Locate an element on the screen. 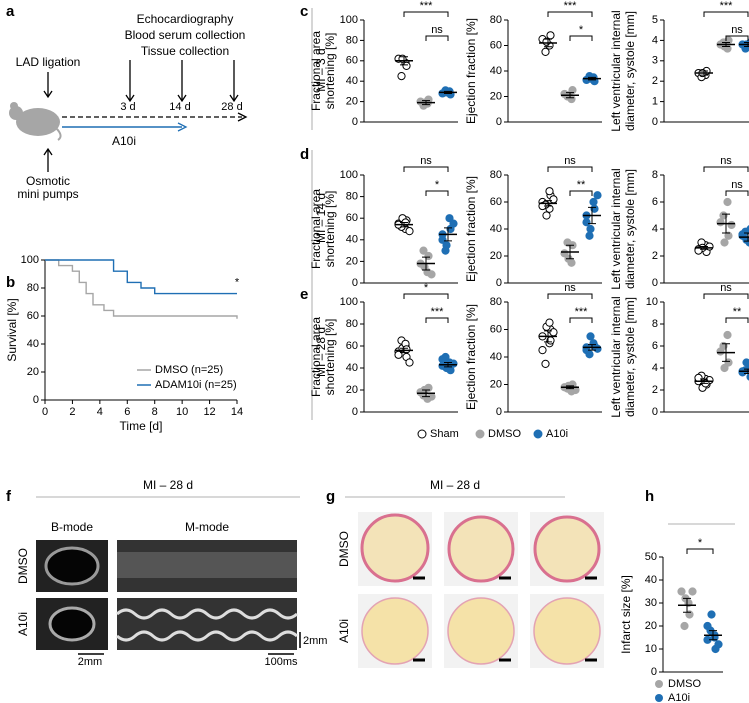  y-axis-label: Fractional area is located at coordinates (316, 357).